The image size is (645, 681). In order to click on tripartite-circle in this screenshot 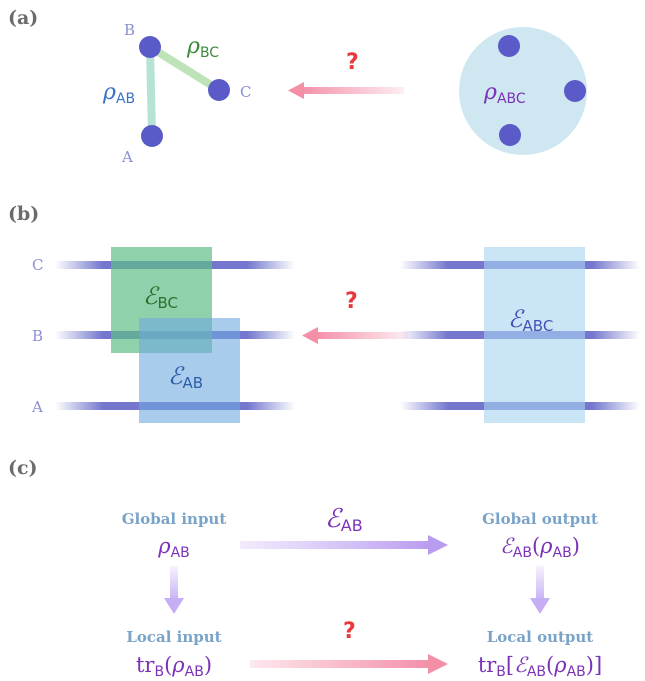, I will do `click(523, 91)`.